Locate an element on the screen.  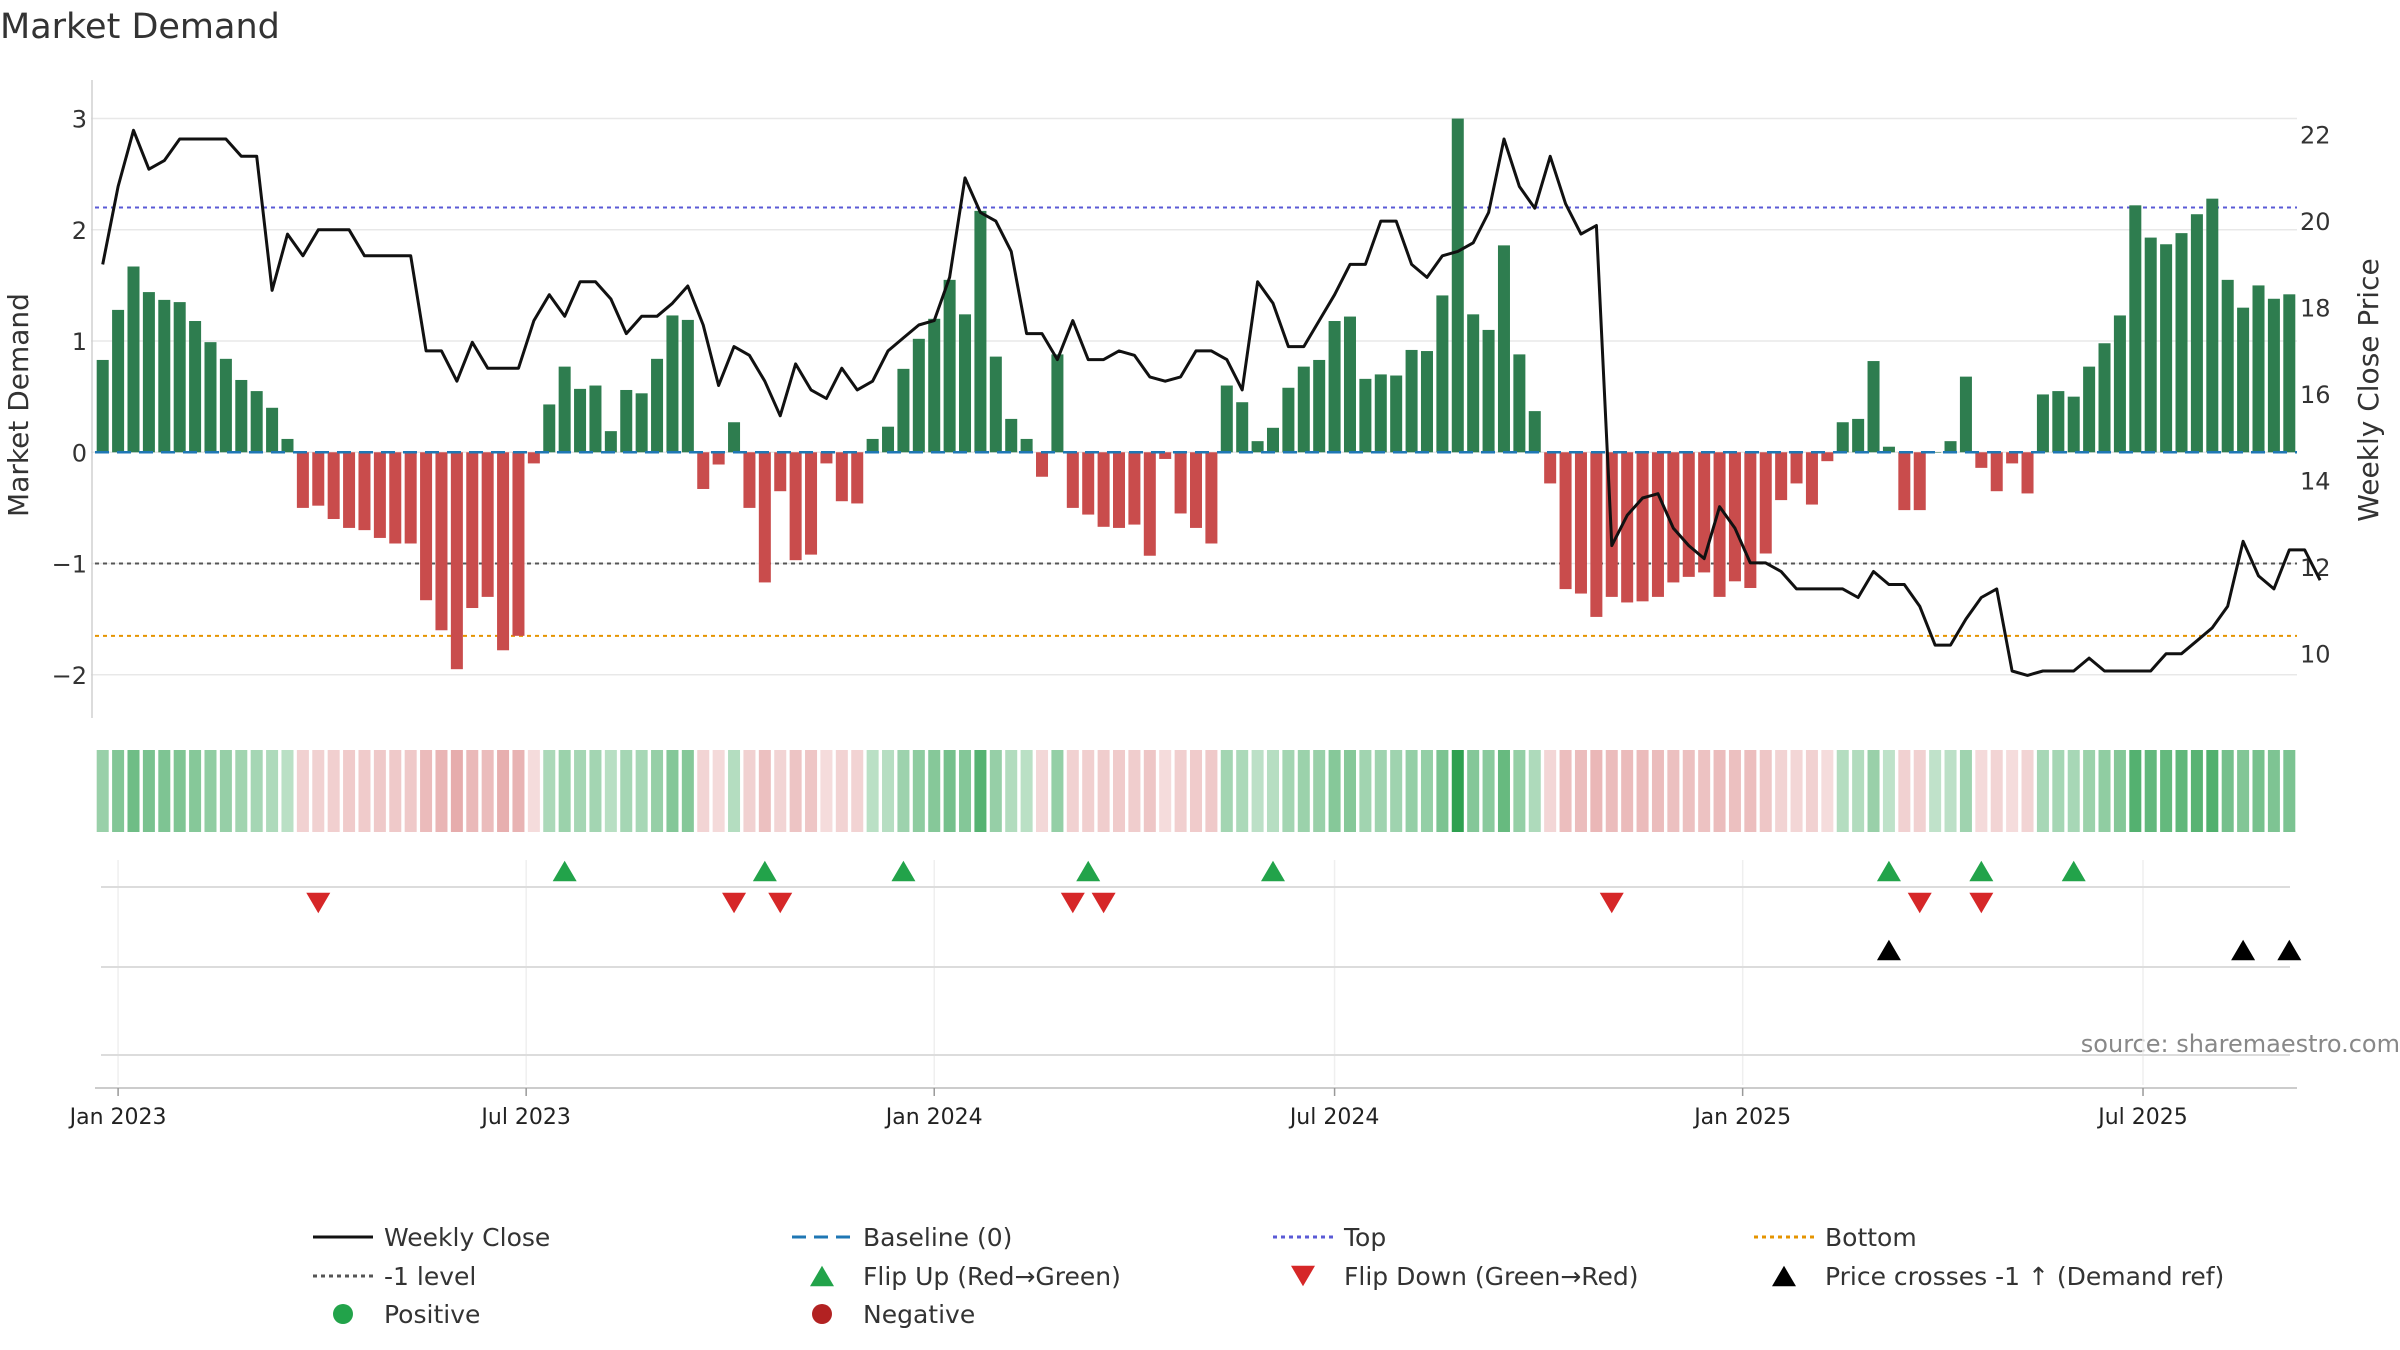
legend-price-cross-label: Price crosses -1 ↑ (Demand ref) is located at coordinates (2024, 1276).